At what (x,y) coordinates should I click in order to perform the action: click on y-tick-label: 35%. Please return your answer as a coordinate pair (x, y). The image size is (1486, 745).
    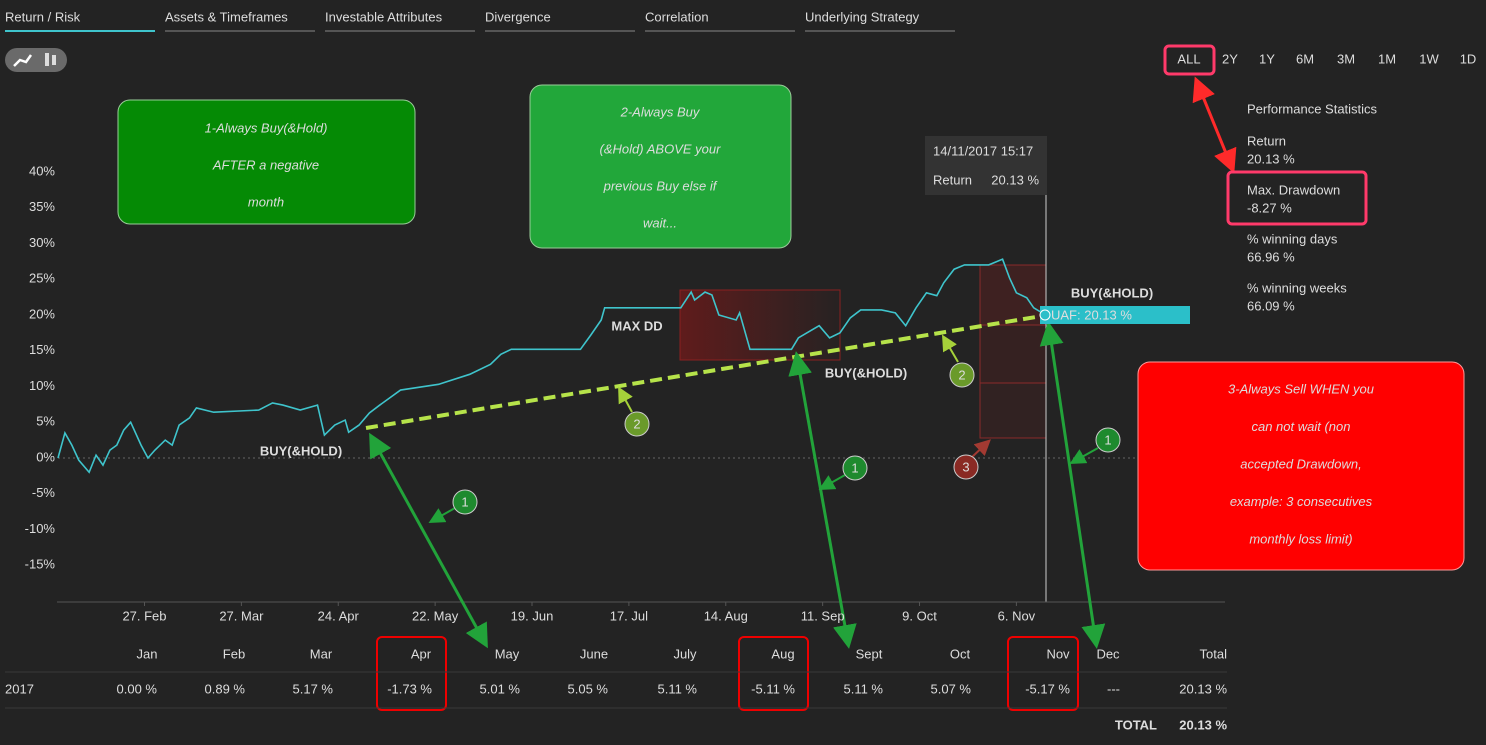
    Looking at the image, I should click on (42, 206).